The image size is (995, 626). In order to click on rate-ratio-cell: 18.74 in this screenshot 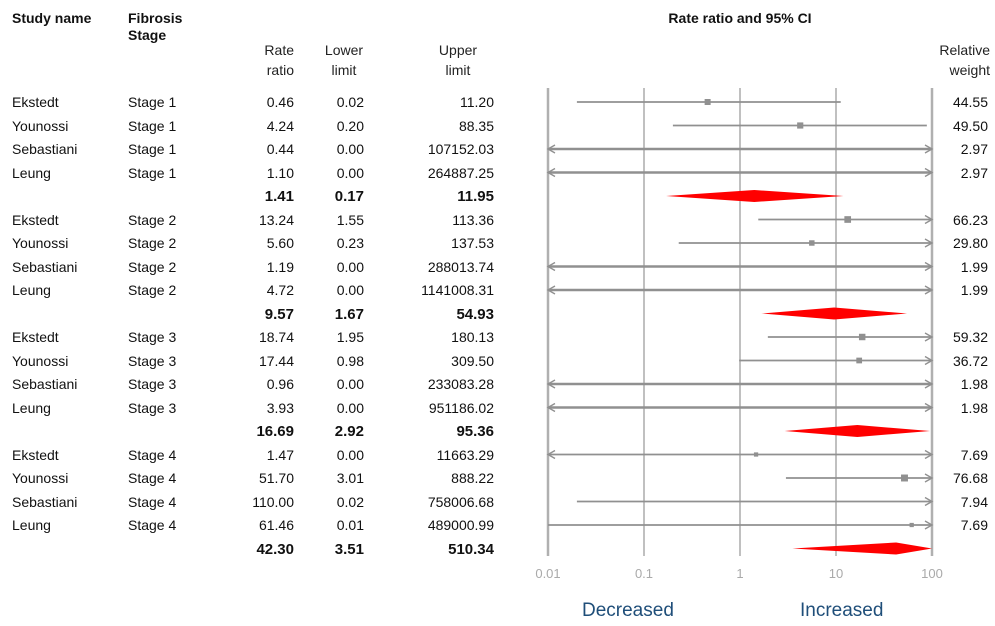, I will do `click(276, 337)`.